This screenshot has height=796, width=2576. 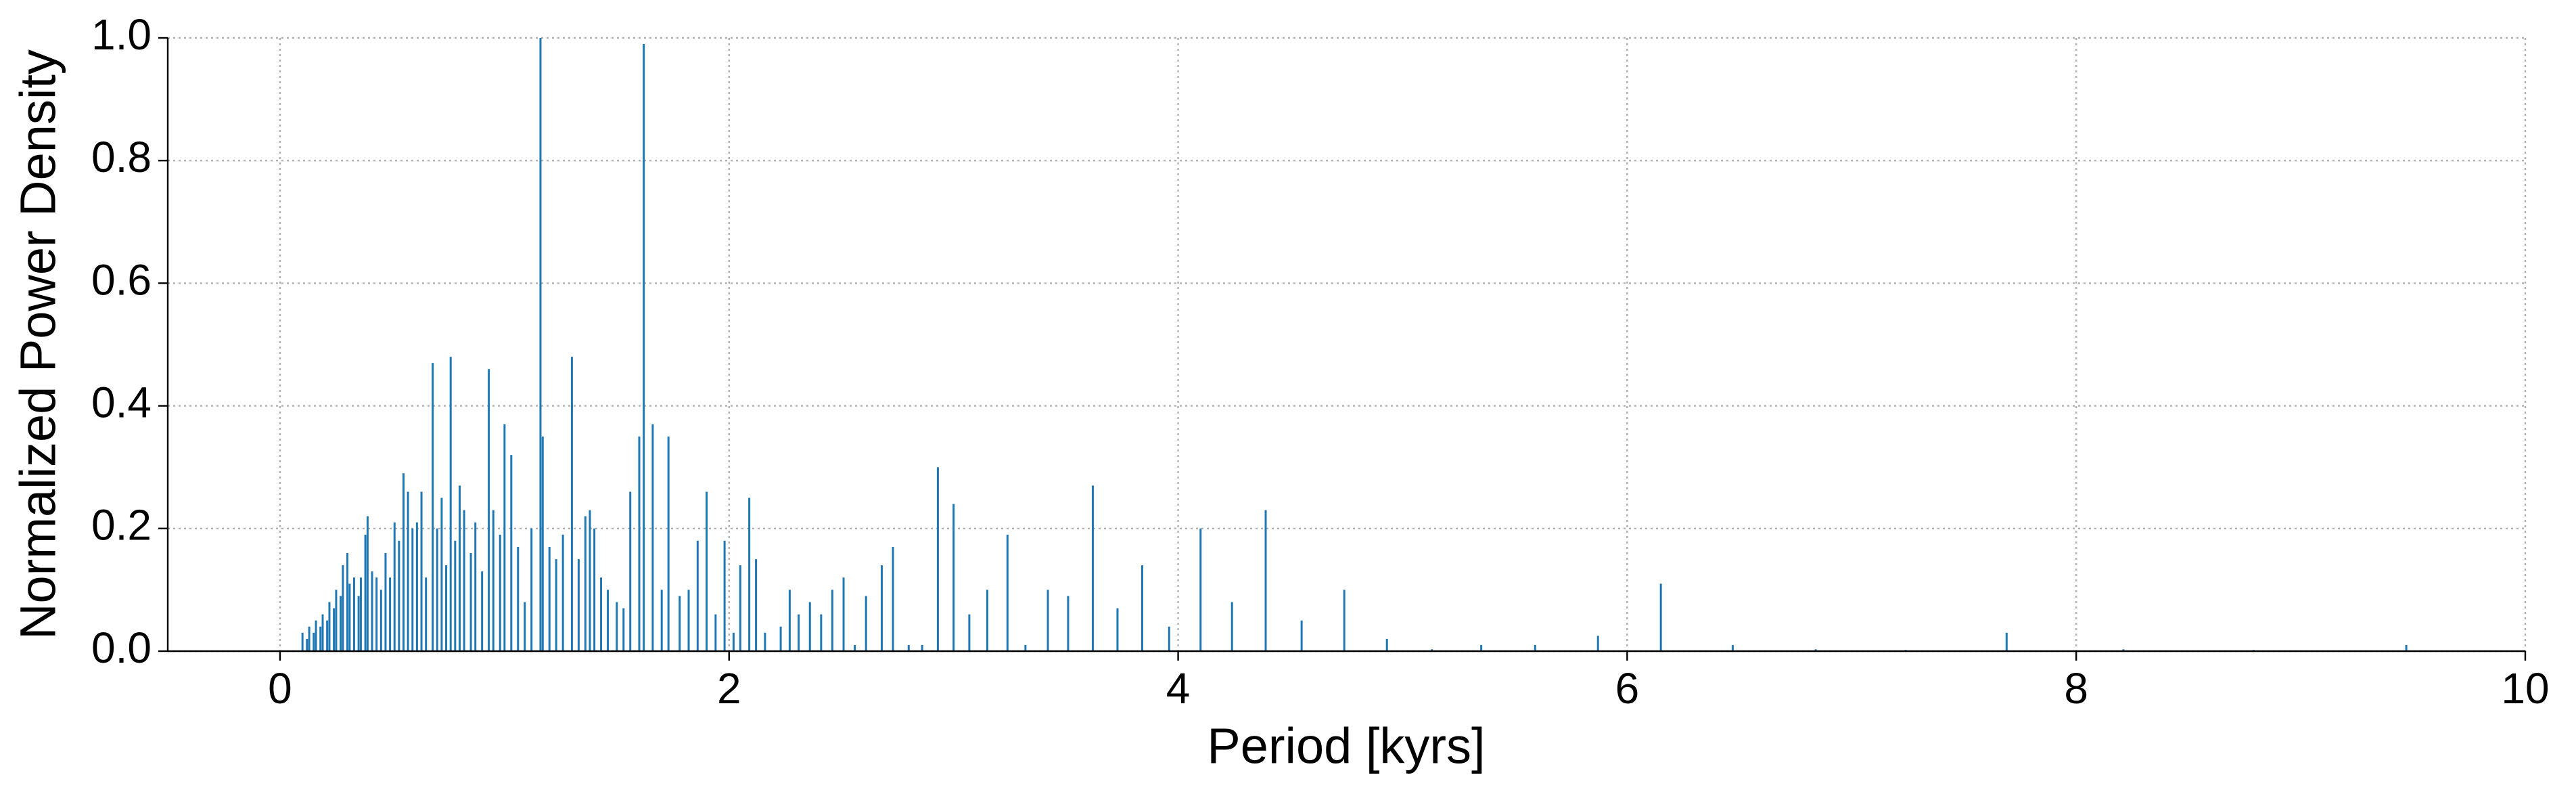 I want to click on y-axis-label: Normalized Power Density, so click(x=38, y=344).